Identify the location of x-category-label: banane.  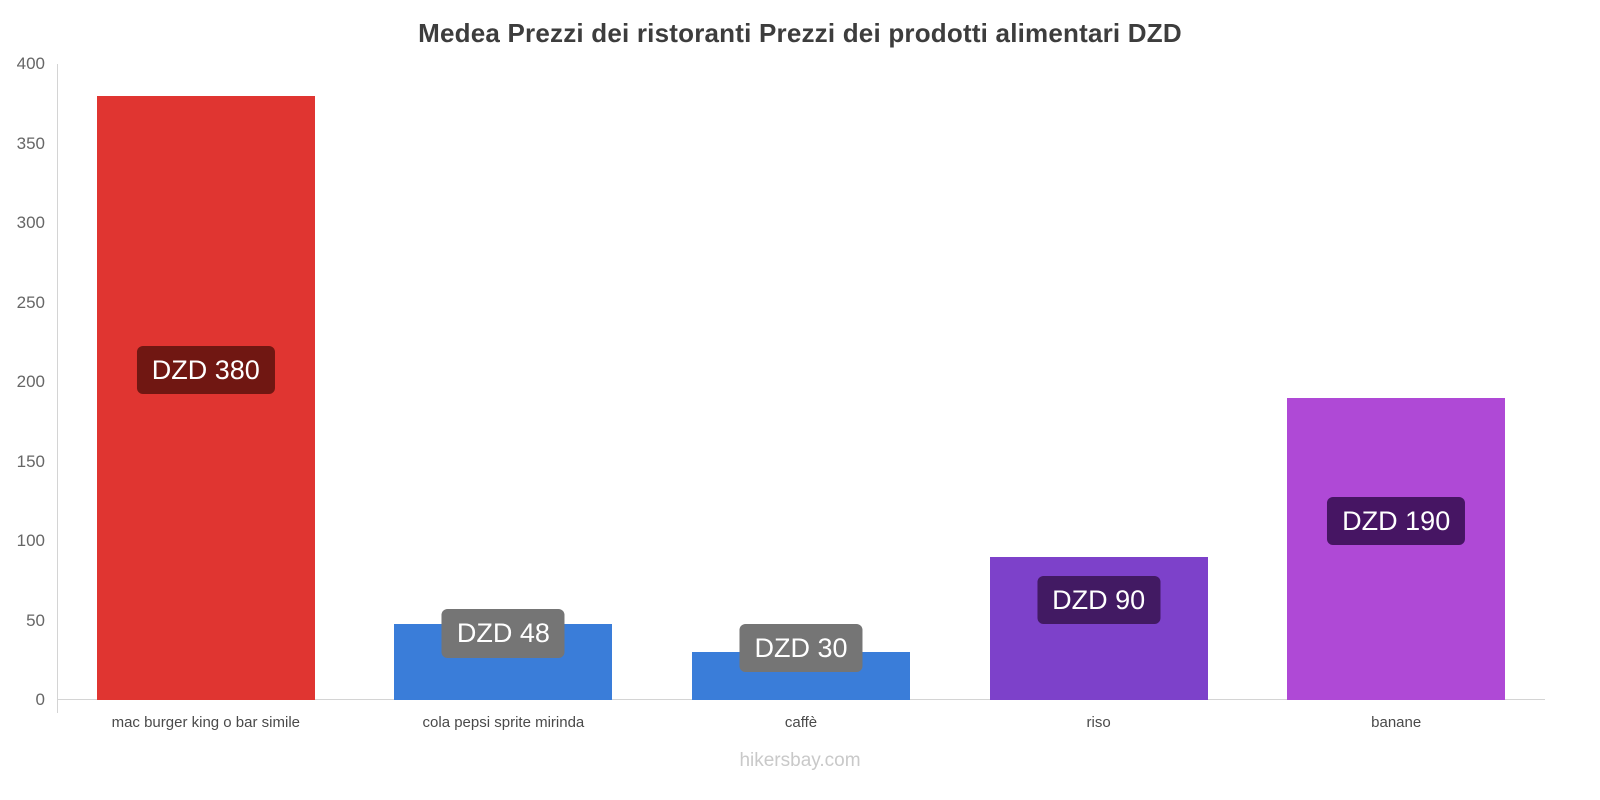
(1396, 722).